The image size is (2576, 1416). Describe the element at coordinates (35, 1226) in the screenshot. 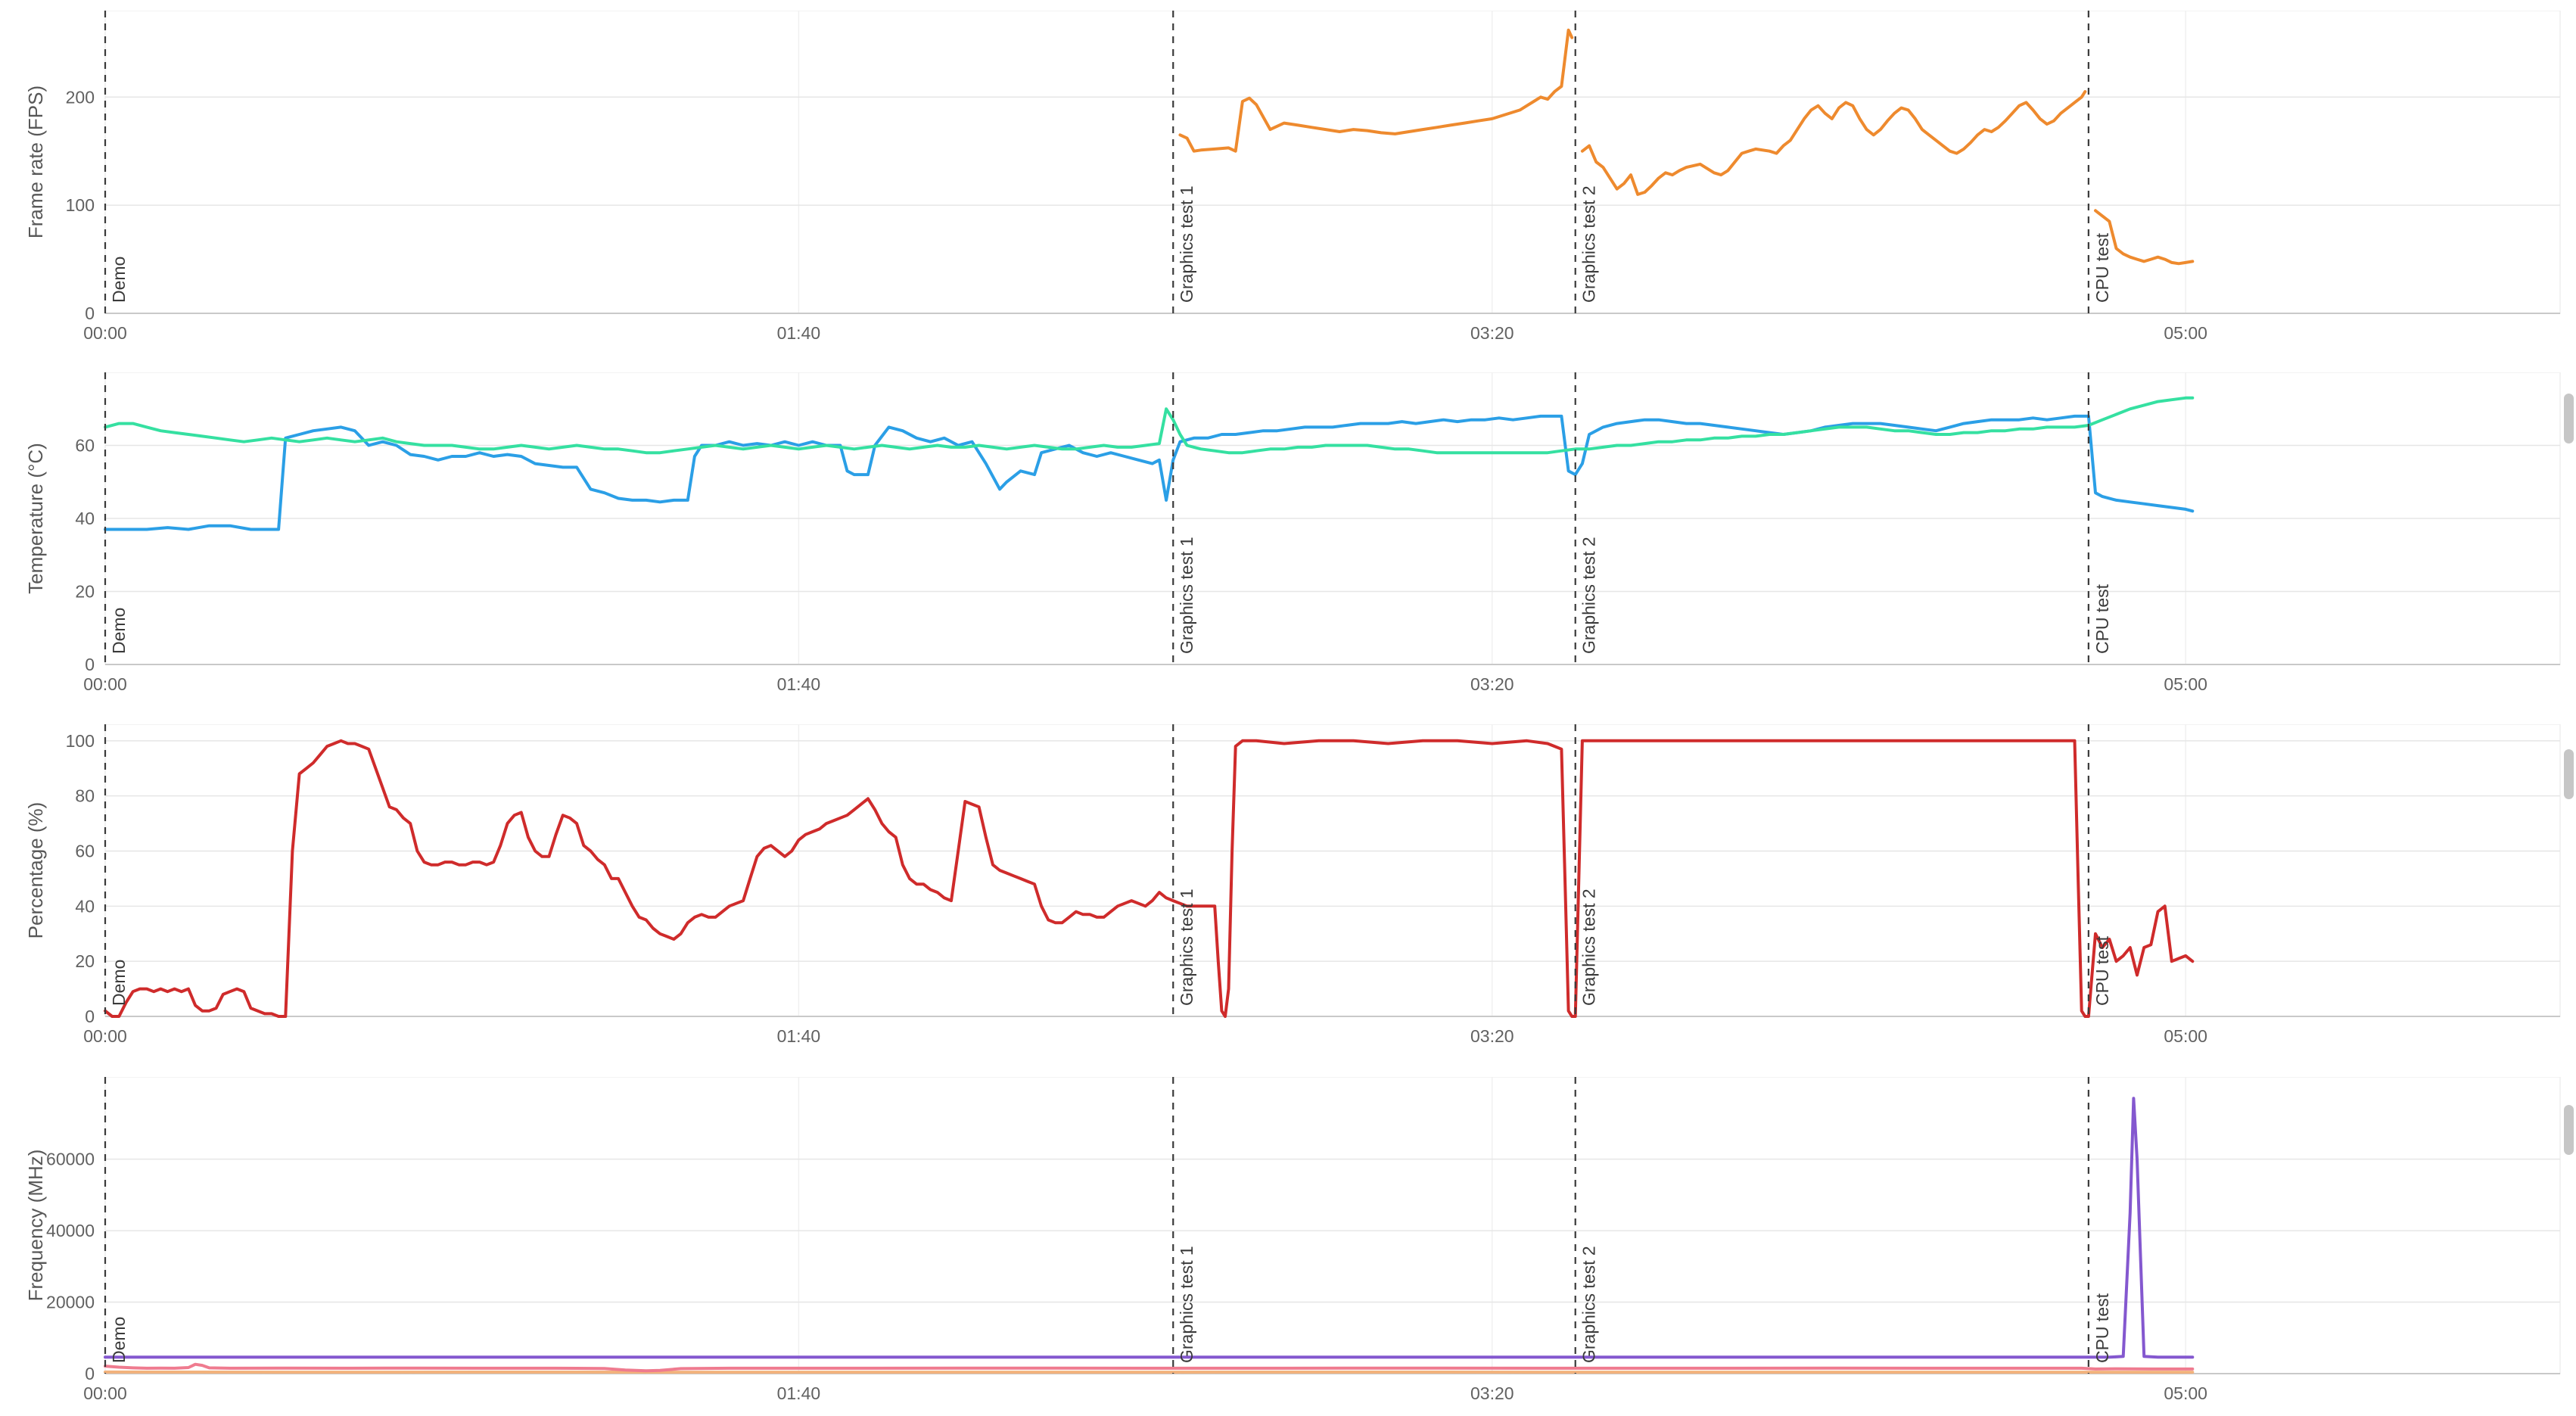

I see `y-axis-title: Frequency (MHz)` at that location.